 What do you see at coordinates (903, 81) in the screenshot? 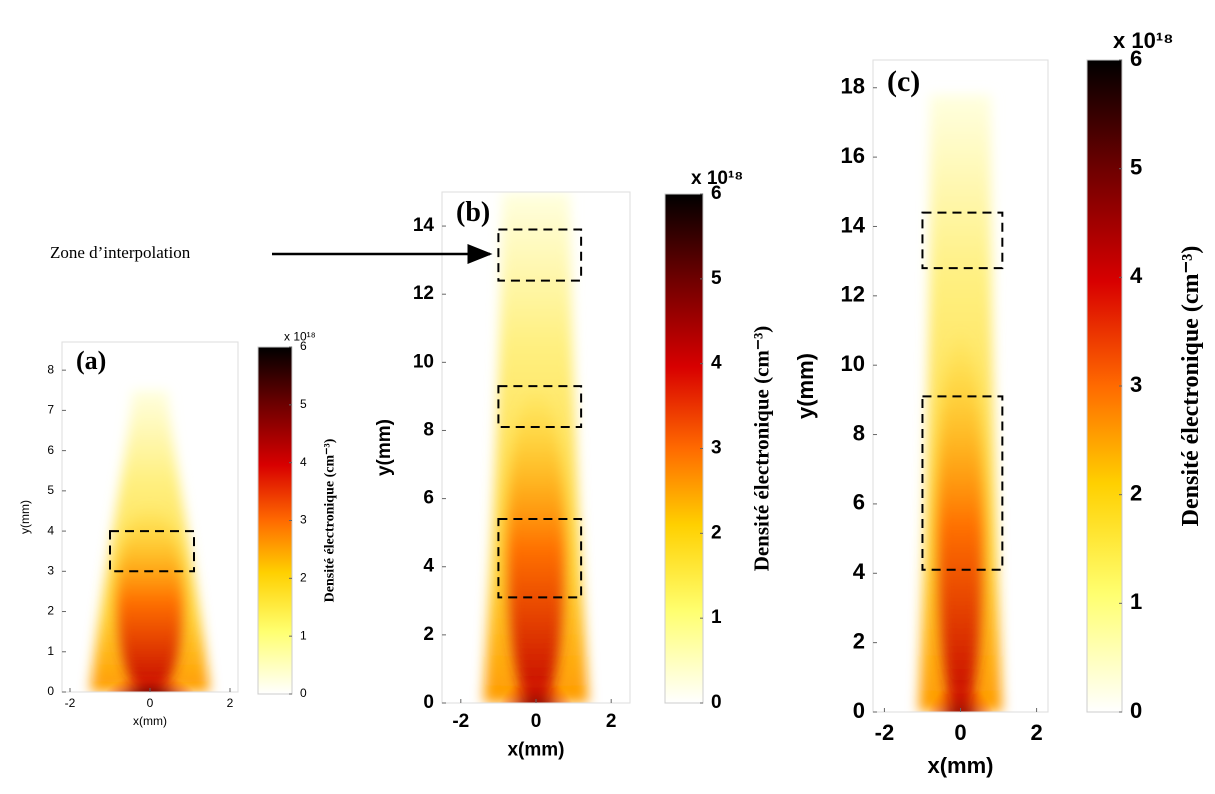
I see `panel-label: (c)` at bounding box center [903, 81].